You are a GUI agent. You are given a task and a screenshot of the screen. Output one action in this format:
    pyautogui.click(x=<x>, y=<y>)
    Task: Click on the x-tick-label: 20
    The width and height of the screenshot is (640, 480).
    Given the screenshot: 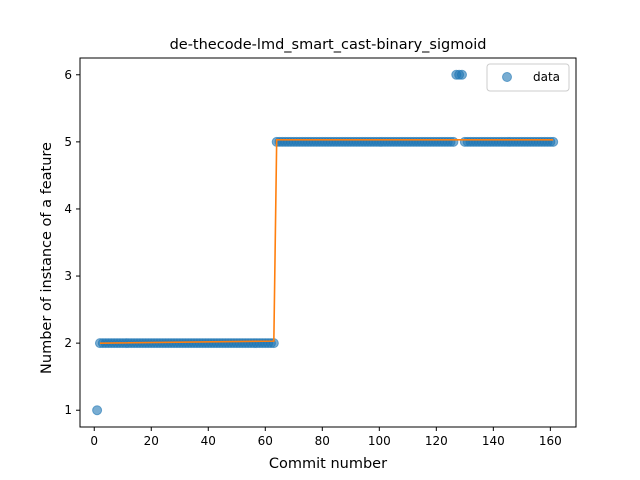 What is the action you would take?
    pyautogui.click(x=151, y=441)
    